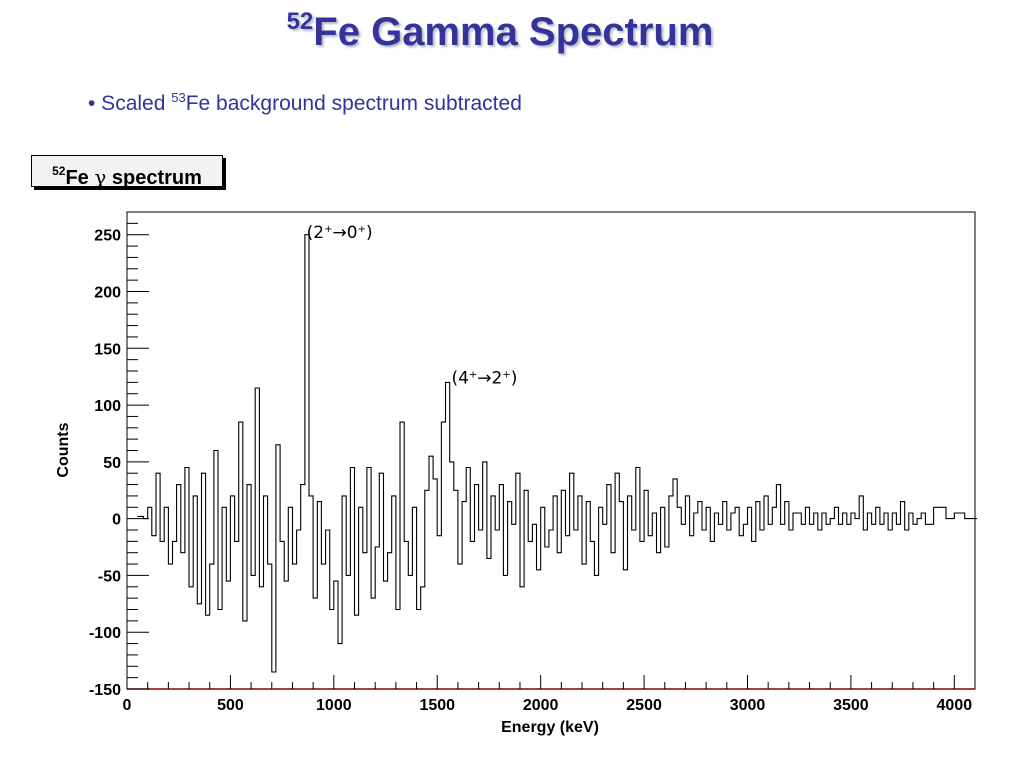 This screenshot has width=1024, height=768. Describe the element at coordinates (107, 293) in the screenshot. I see `y-tick-label: 200` at that location.